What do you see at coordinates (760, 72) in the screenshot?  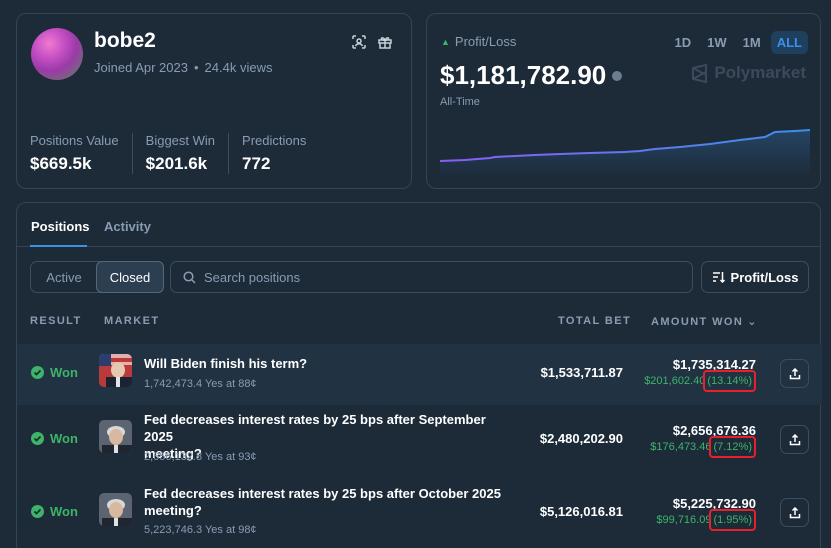 I see `brand-name: Polymarket` at bounding box center [760, 72].